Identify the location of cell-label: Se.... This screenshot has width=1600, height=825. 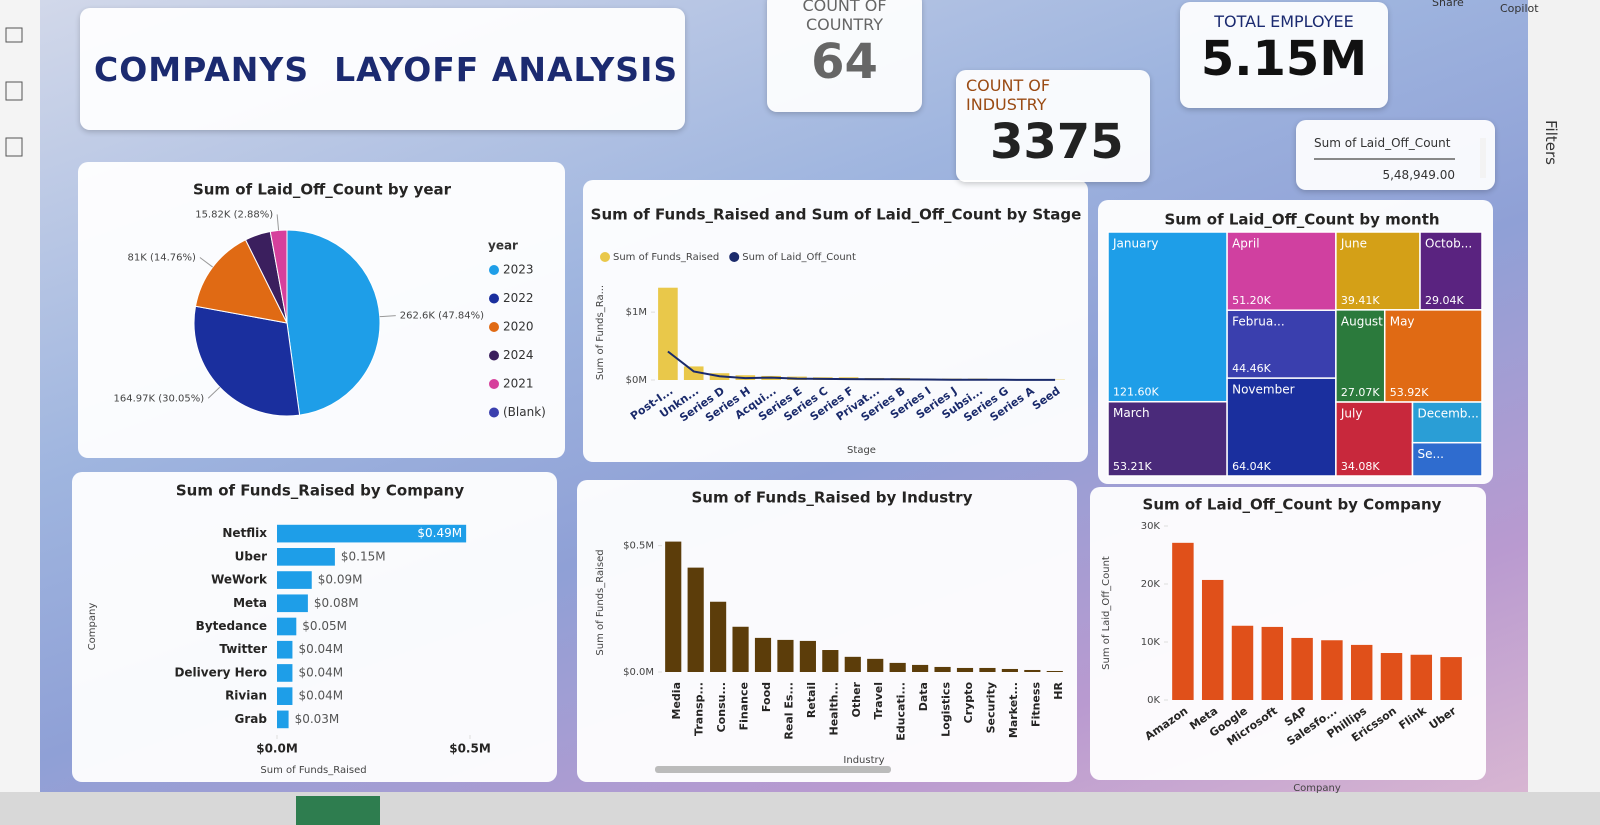
(1431, 454).